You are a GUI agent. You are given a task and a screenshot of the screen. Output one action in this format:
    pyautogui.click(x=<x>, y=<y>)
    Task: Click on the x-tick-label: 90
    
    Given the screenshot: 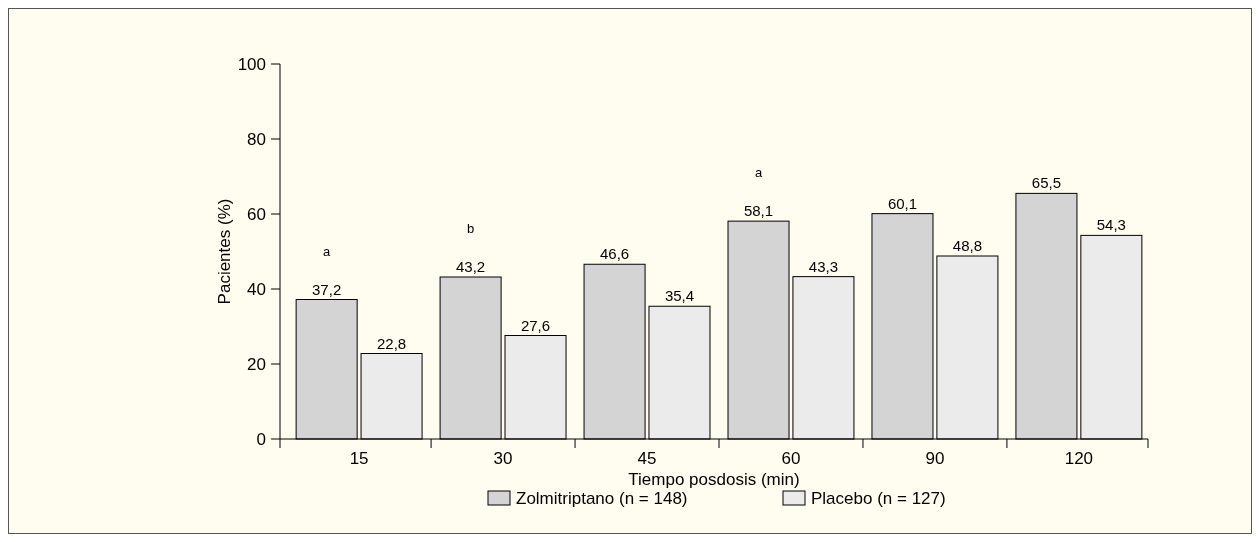 What is the action you would take?
    pyautogui.click(x=935, y=458)
    